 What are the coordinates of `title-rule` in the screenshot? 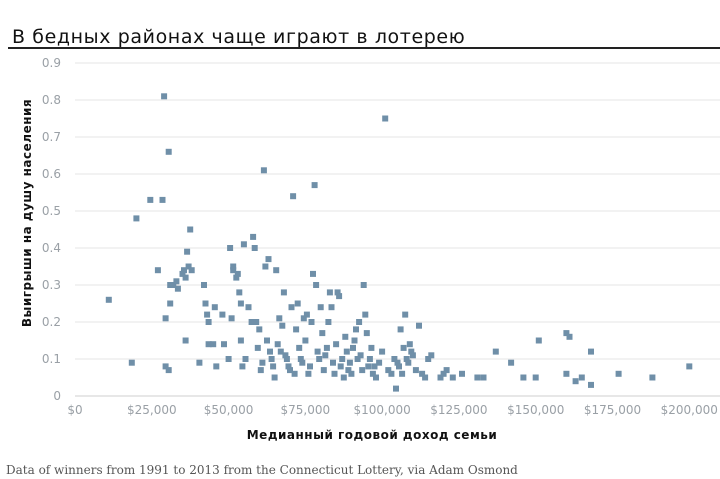 It's located at (364, 48).